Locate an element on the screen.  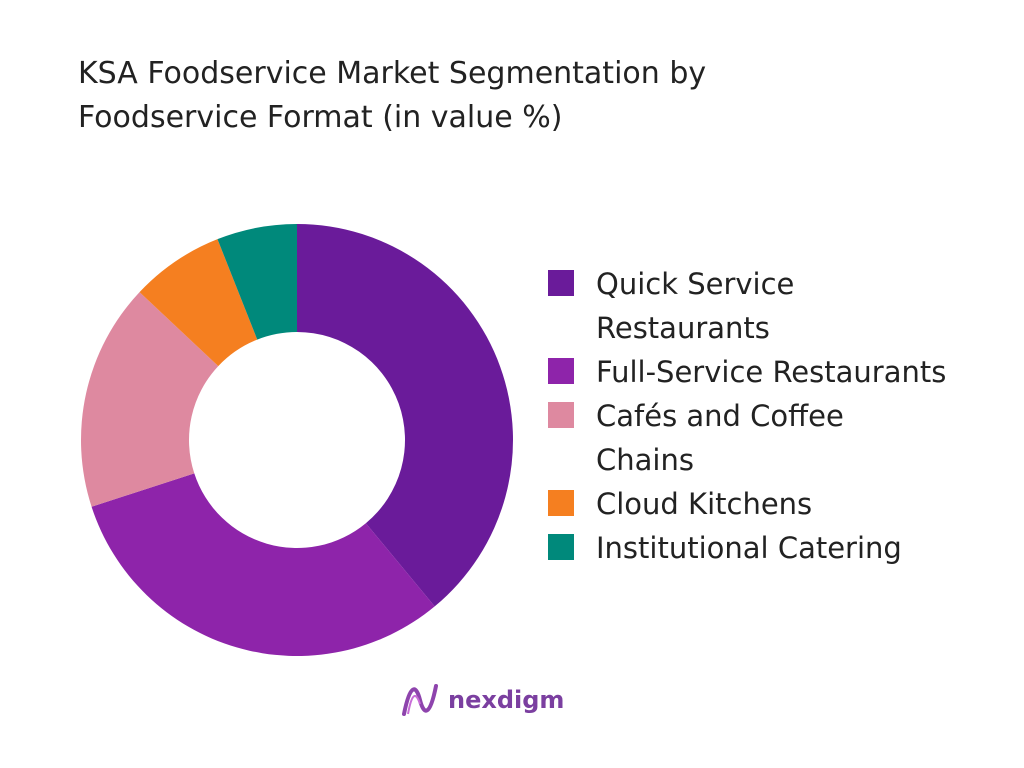
legend-item: Institutional Catering is located at coordinates (748, 548).